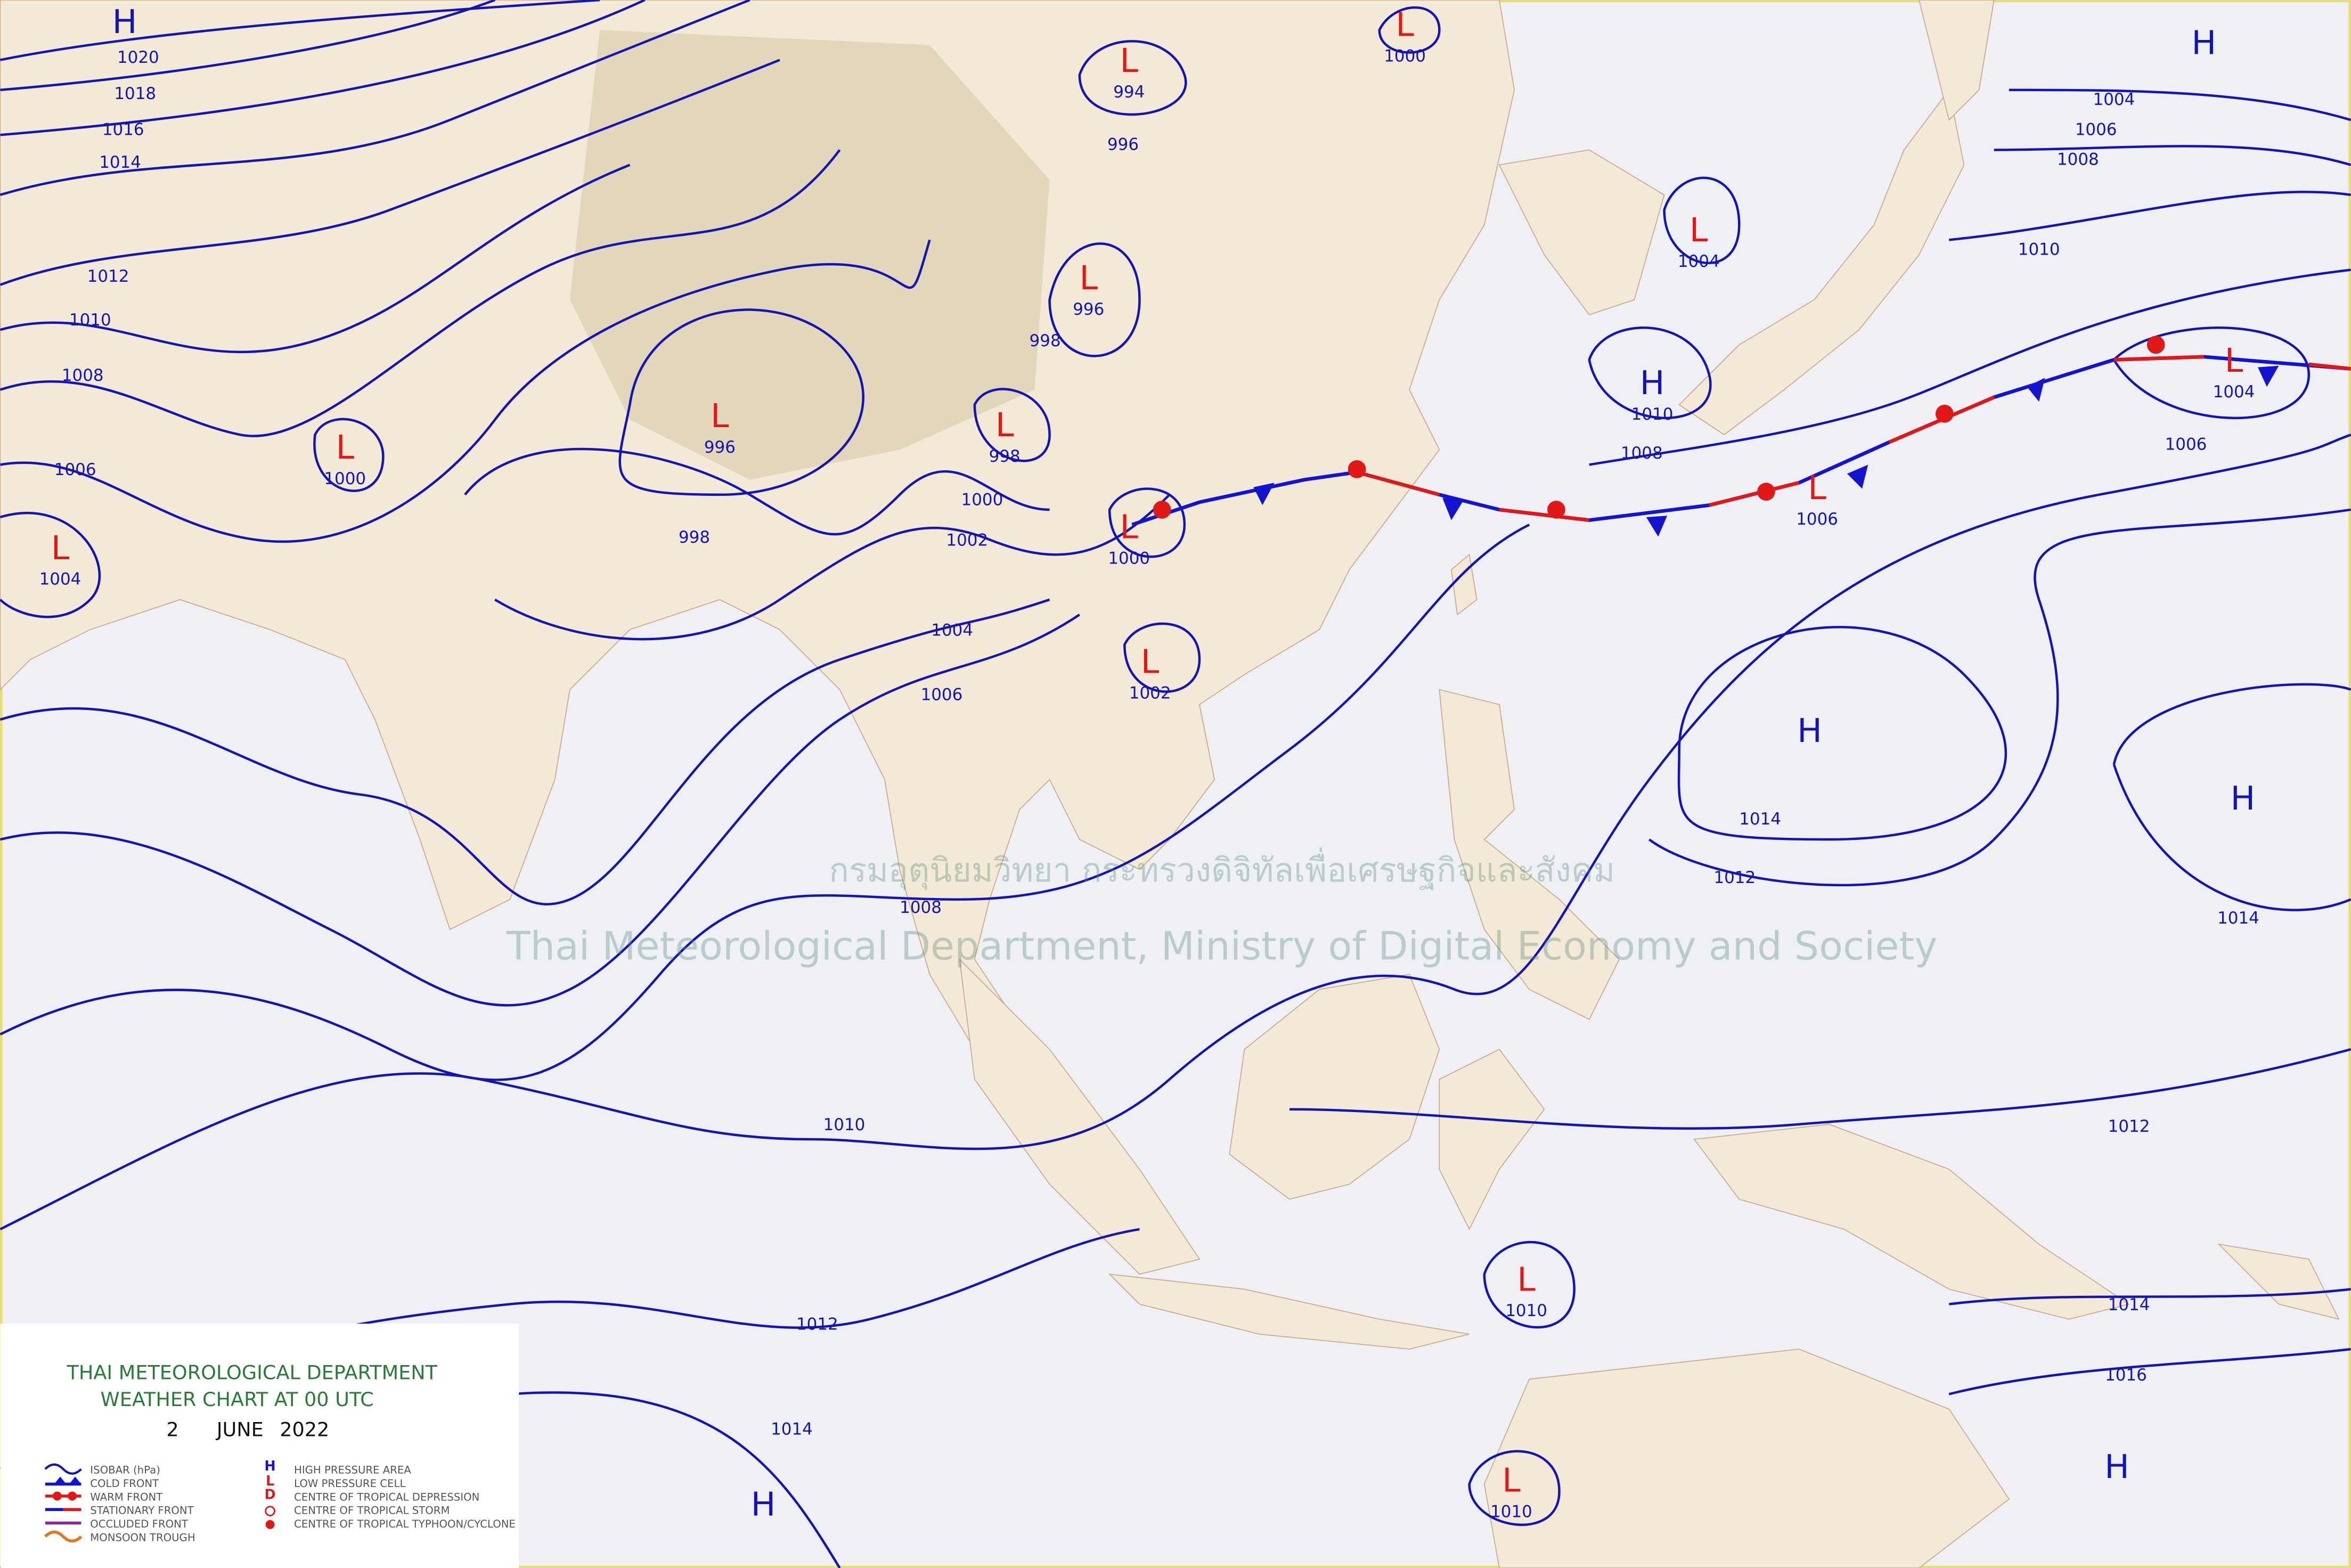 Image resolution: width=2351 pixels, height=1568 pixels. What do you see at coordinates (270, 1494) in the screenshot?
I see `svg-text: D` at bounding box center [270, 1494].